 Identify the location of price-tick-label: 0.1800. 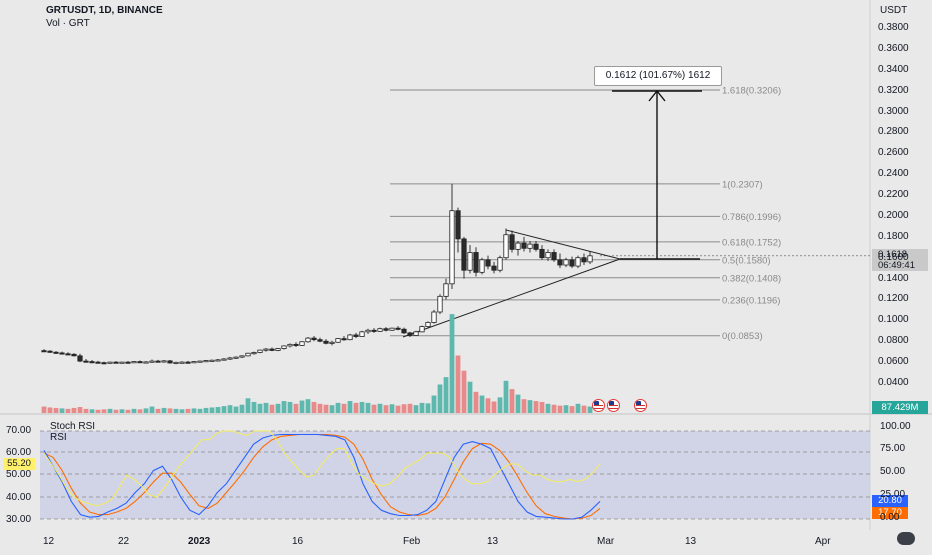
(893, 236).